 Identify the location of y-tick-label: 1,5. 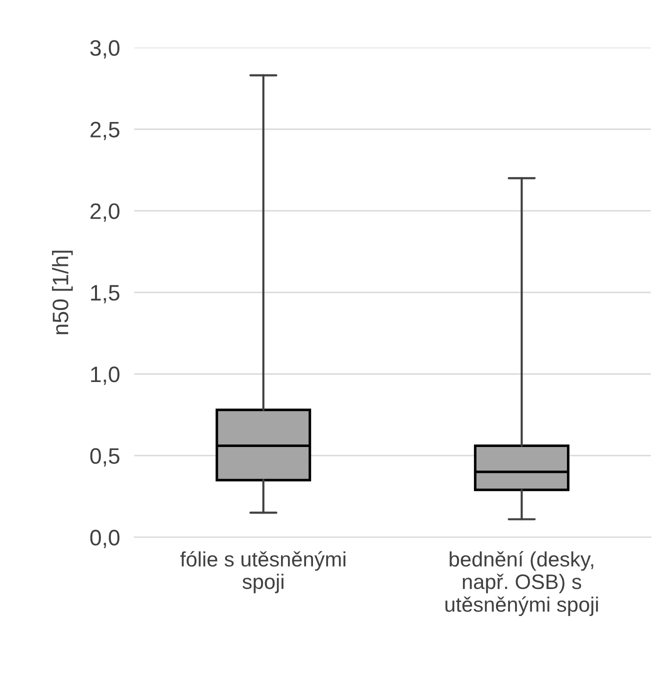
(105, 294).